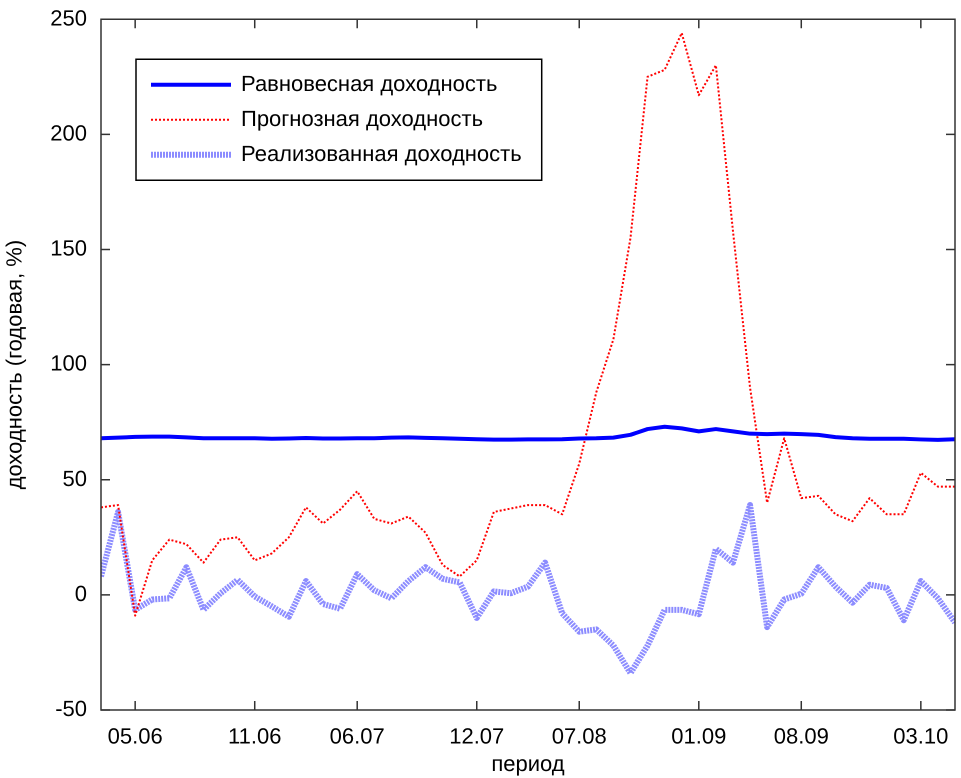  I want to click on y-tick-label: 200, so click(68, 133).